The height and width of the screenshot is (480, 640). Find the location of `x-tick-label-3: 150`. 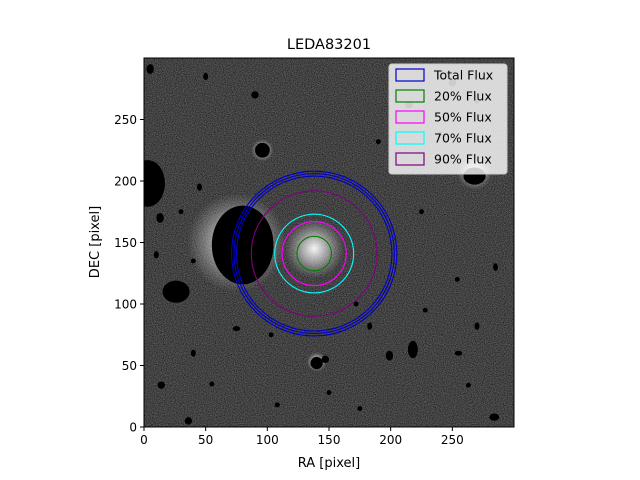

x-tick-label-3: 150 is located at coordinates (329, 440).